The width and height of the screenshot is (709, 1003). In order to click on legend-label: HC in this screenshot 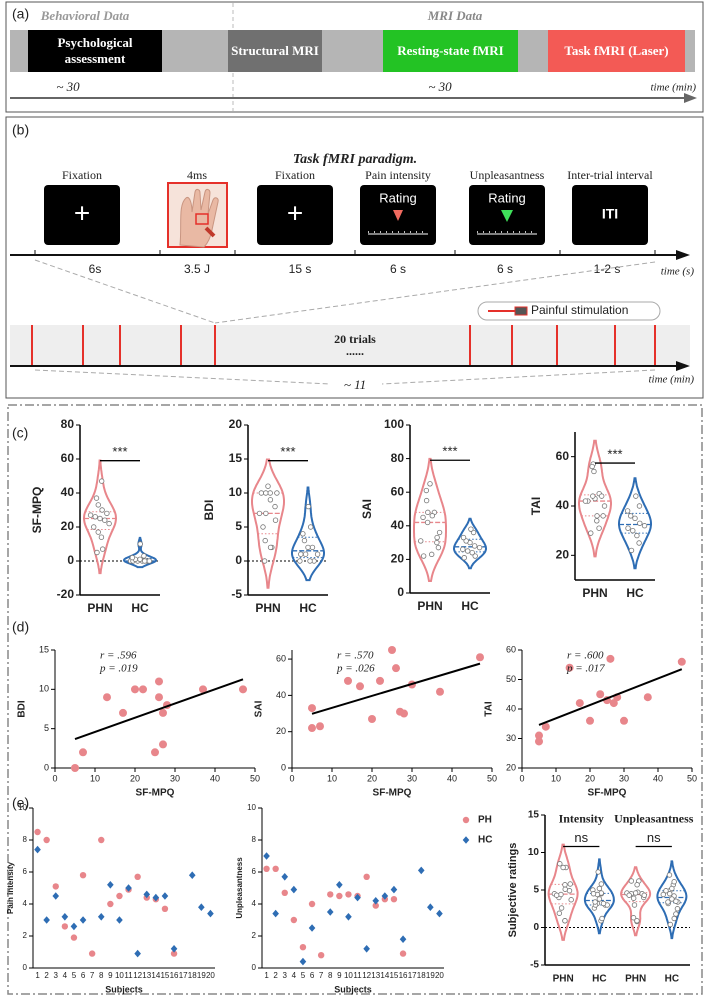, I will do `click(485, 840)`.